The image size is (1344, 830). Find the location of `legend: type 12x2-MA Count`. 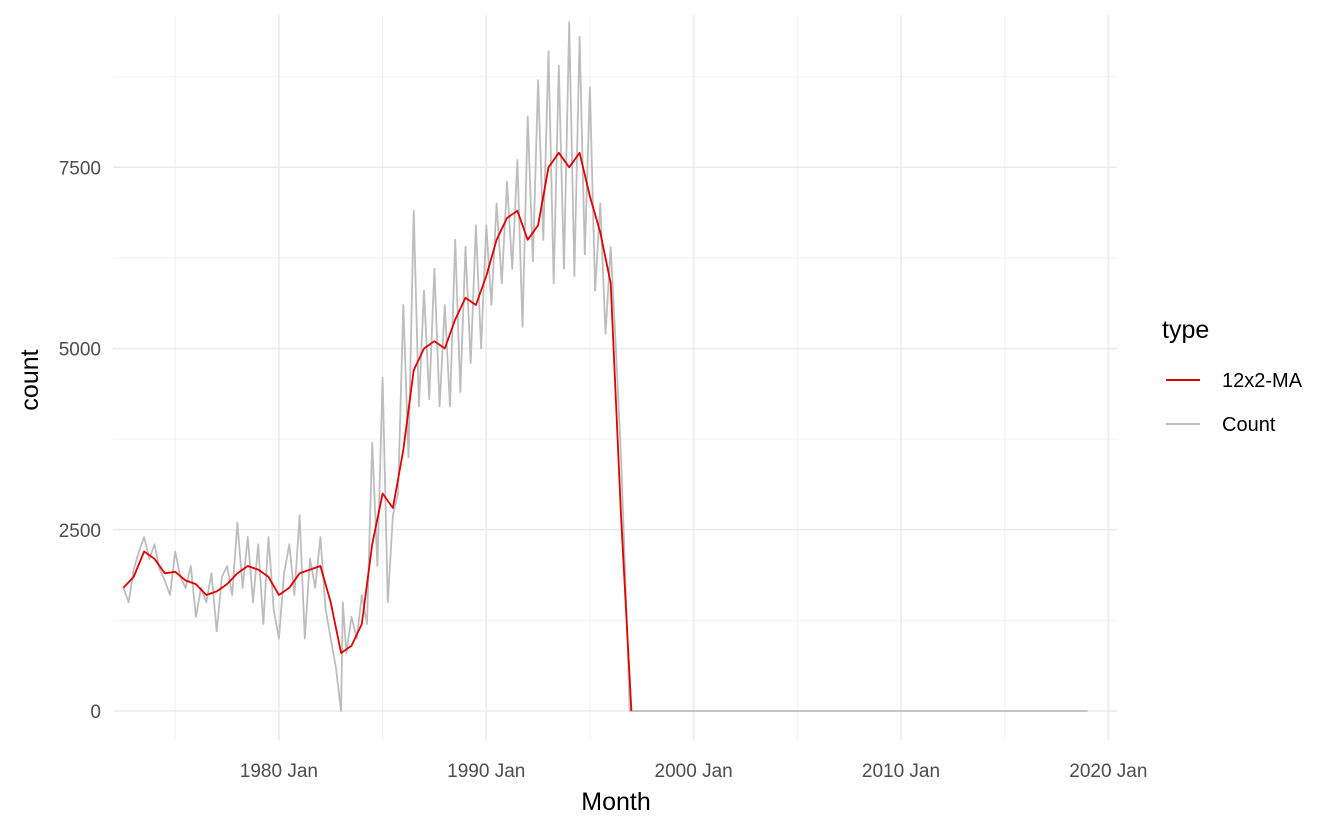

legend: type 12x2-MA Count is located at coordinates (1232, 376).